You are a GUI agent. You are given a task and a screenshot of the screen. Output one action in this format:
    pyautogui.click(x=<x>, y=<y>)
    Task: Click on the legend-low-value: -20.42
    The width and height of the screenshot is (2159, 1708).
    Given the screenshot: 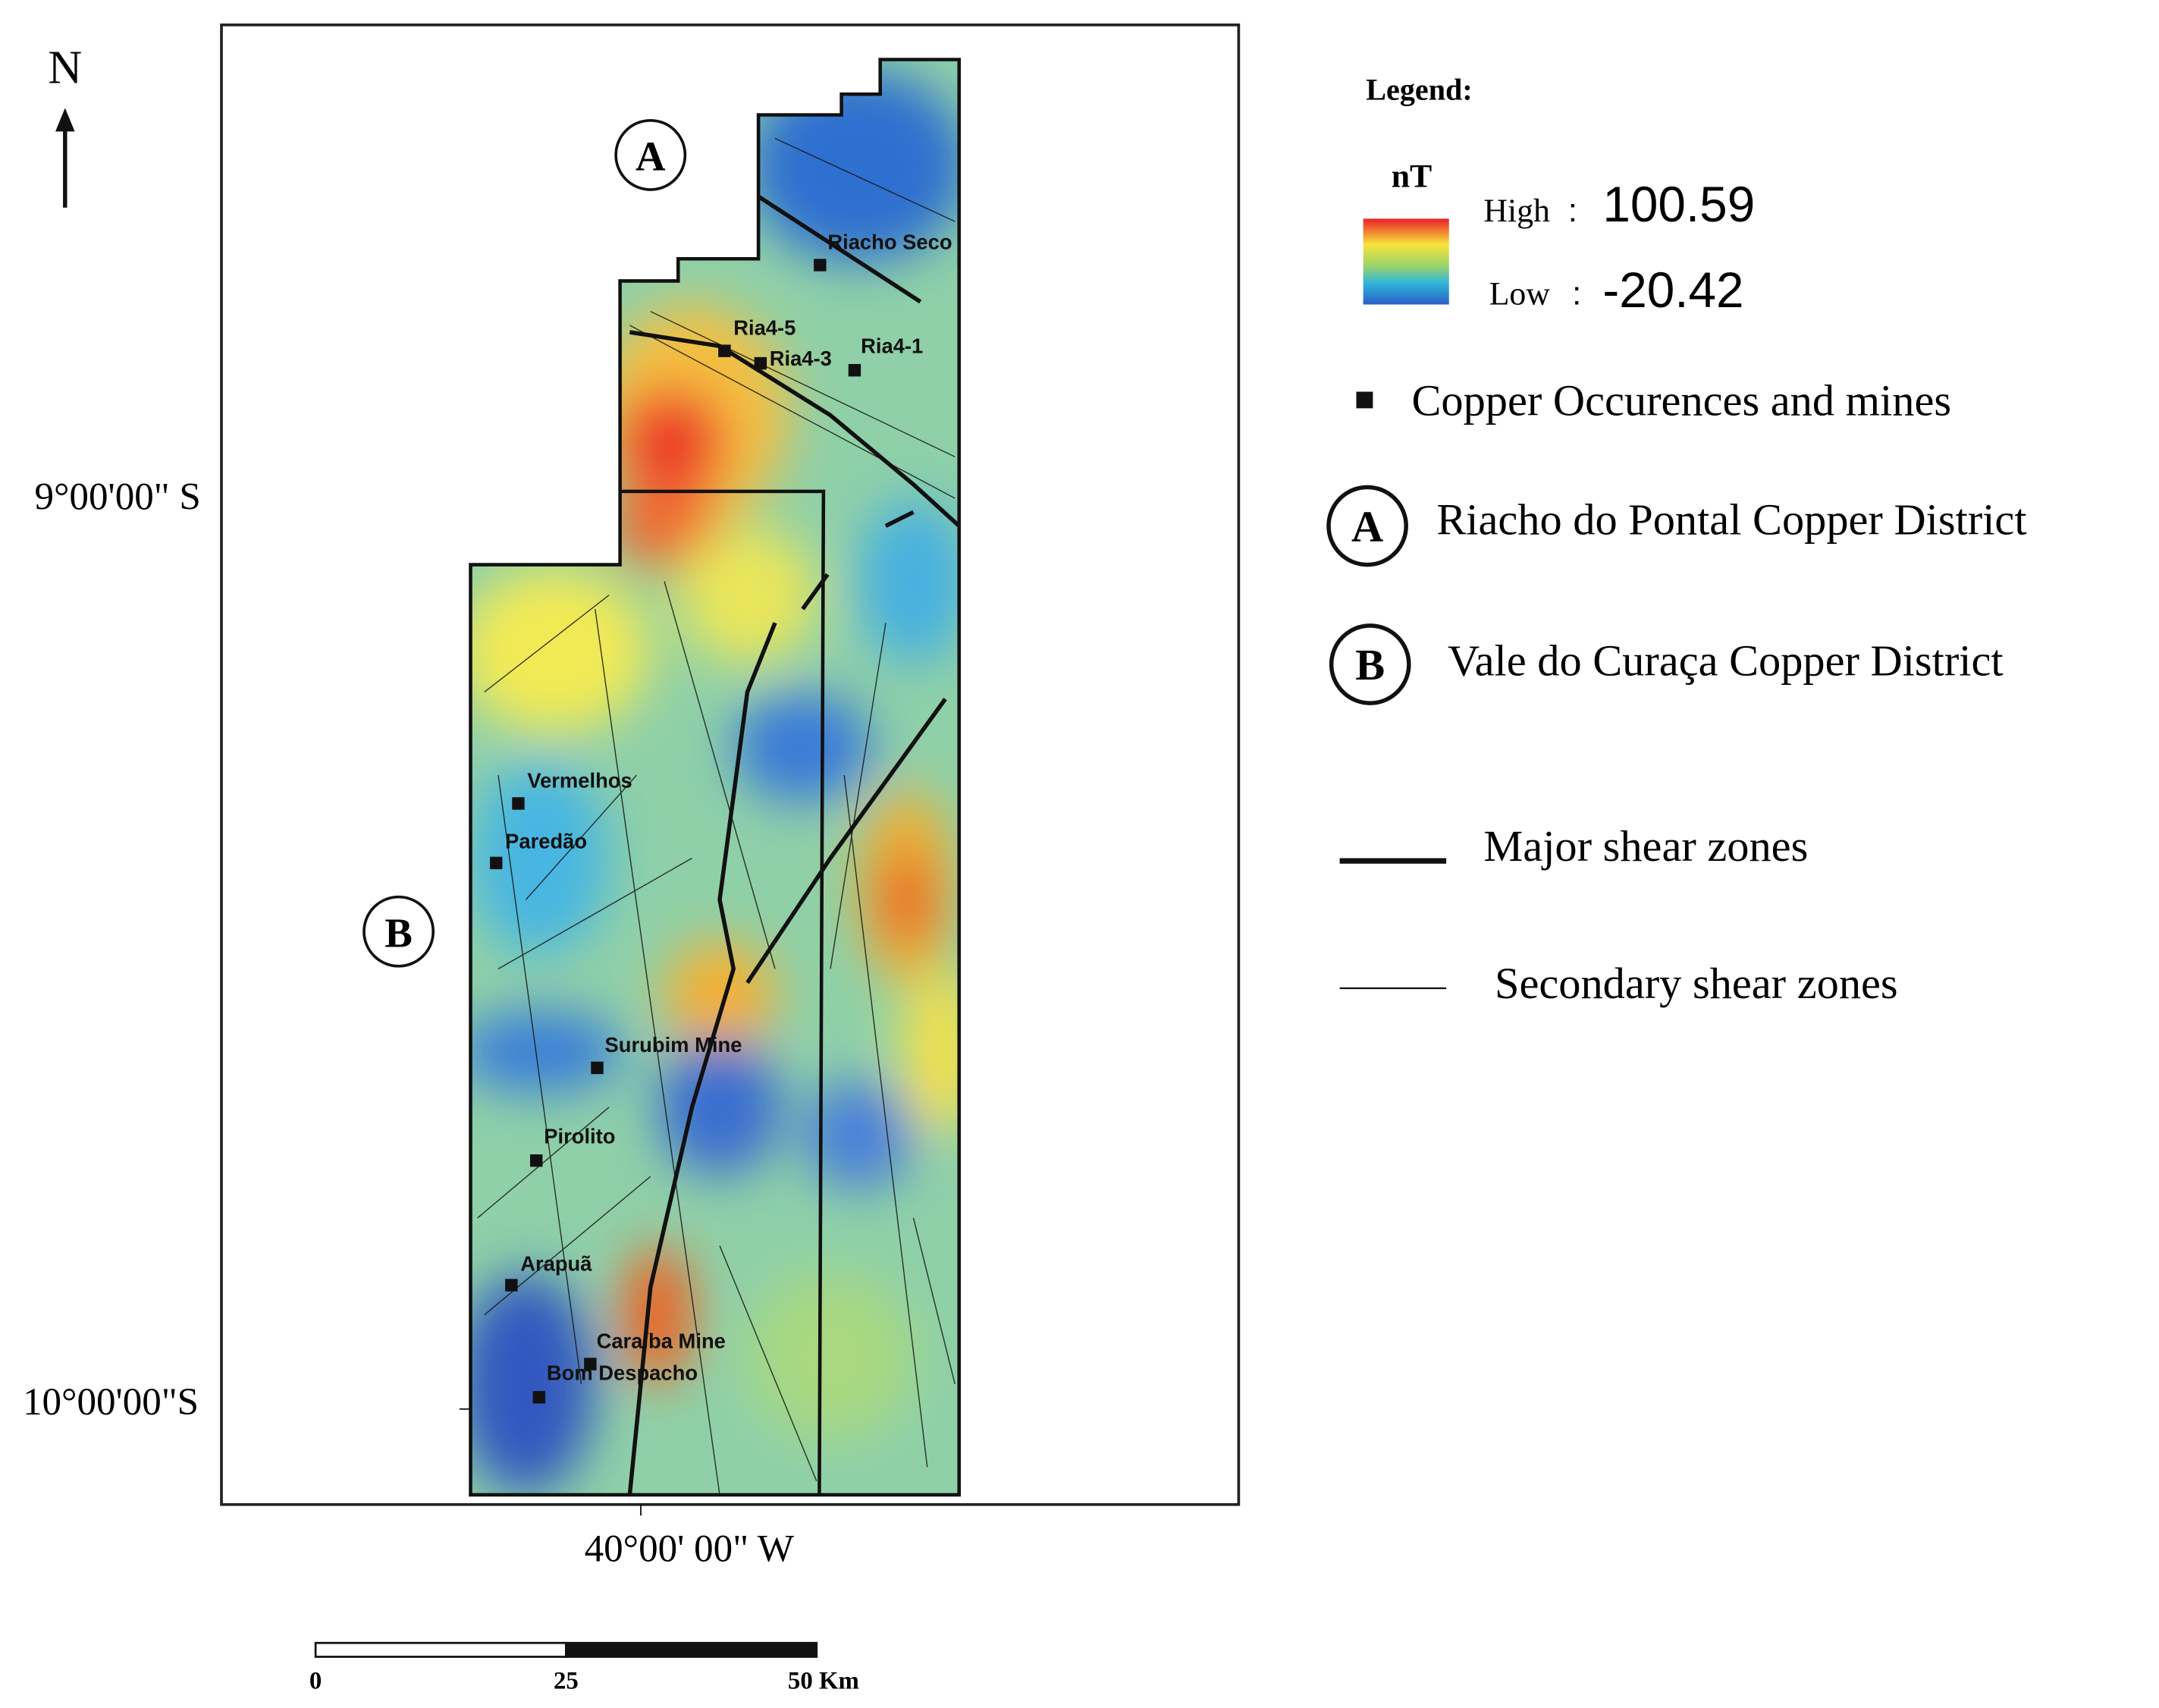 What is the action you would take?
    pyautogui.click(x=1672, y=290)
    